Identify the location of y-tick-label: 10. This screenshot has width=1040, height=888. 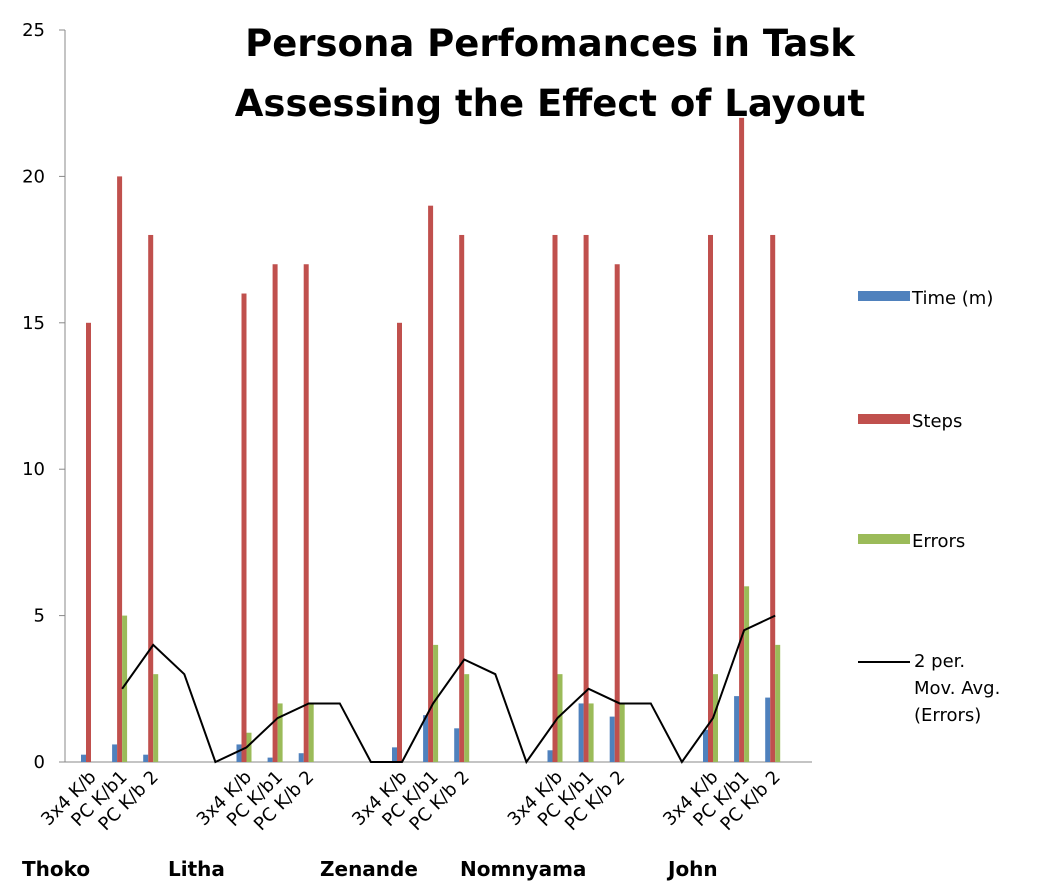
(33, 469).